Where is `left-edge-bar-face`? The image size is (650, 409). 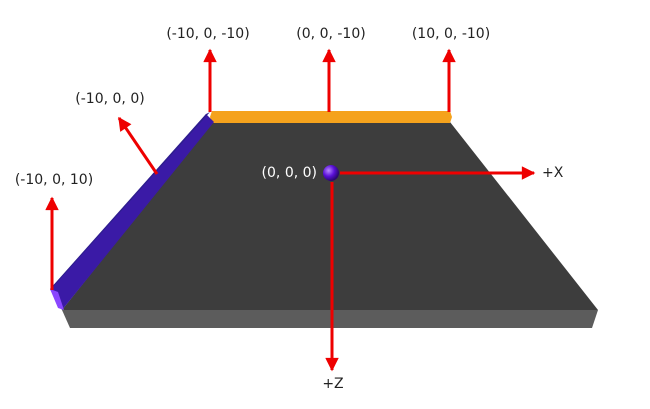 left-edge-bar-face is located at coordinates (132, 212).